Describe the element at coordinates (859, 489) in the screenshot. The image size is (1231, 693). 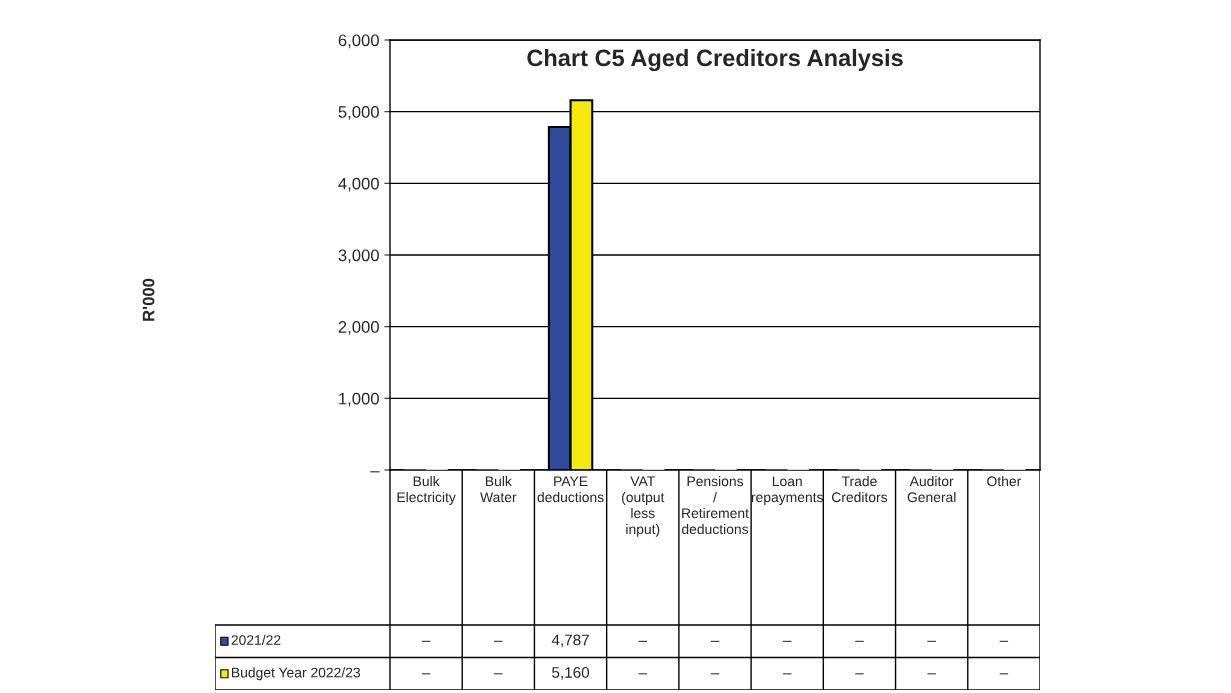
I see `x-tick-label: Trade Creditors` at that location.